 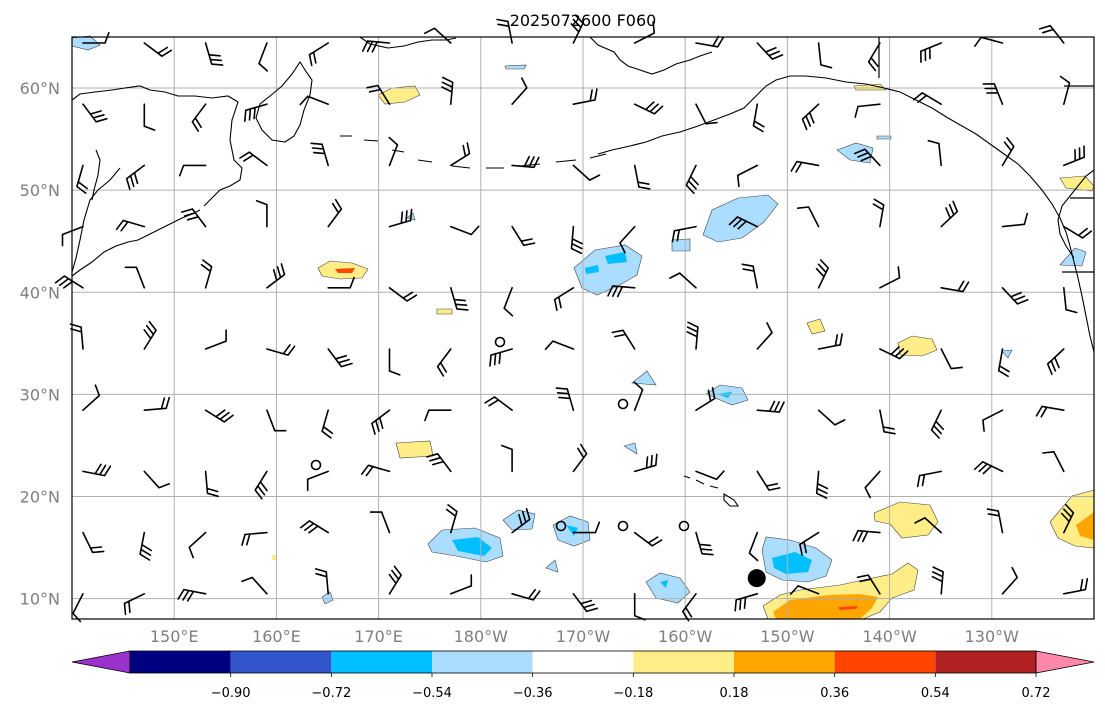 What do you see at coordinates (787, 636) in the screenshot?
I see `longitude-label: 150°W` at bounding box center [787, 636].